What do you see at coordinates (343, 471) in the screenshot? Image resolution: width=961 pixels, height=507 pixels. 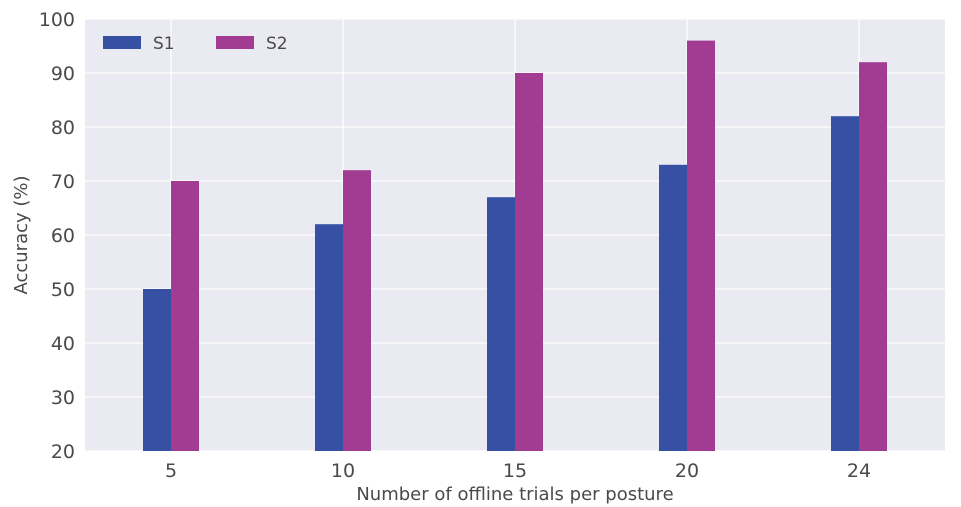 I see `x-tick-label: 10` at bounding box center [343, 471].